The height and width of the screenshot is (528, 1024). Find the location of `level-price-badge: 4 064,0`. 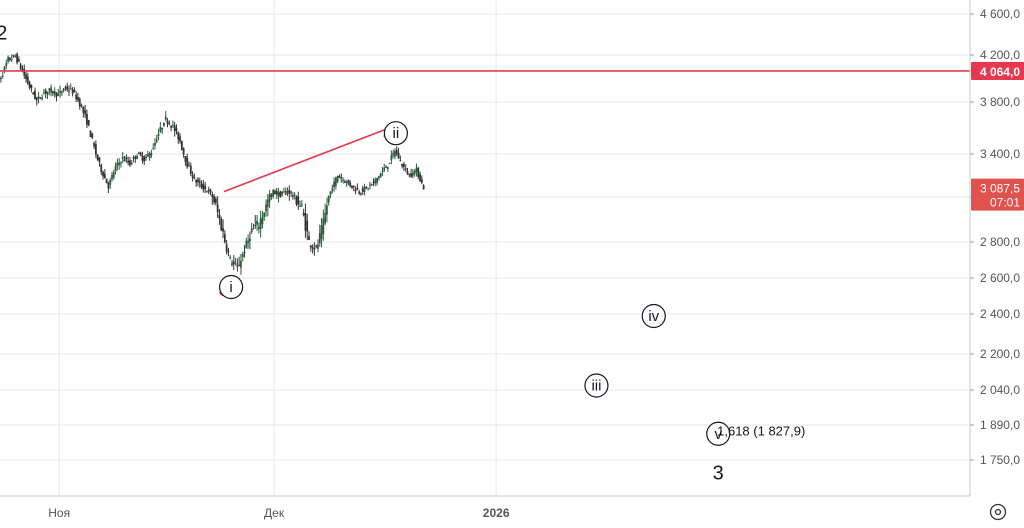

level-price-badge: 4 064,0 is located at coordinates (997, 71).